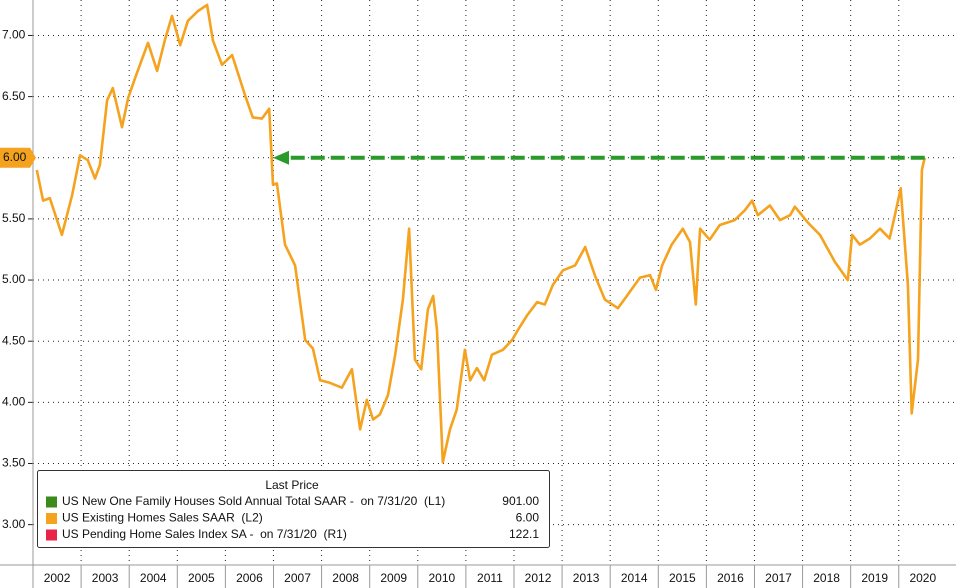 The height and width of the screenshot is (588, 956). I want to click on x-tick-label: 2008, so click(345, 578).